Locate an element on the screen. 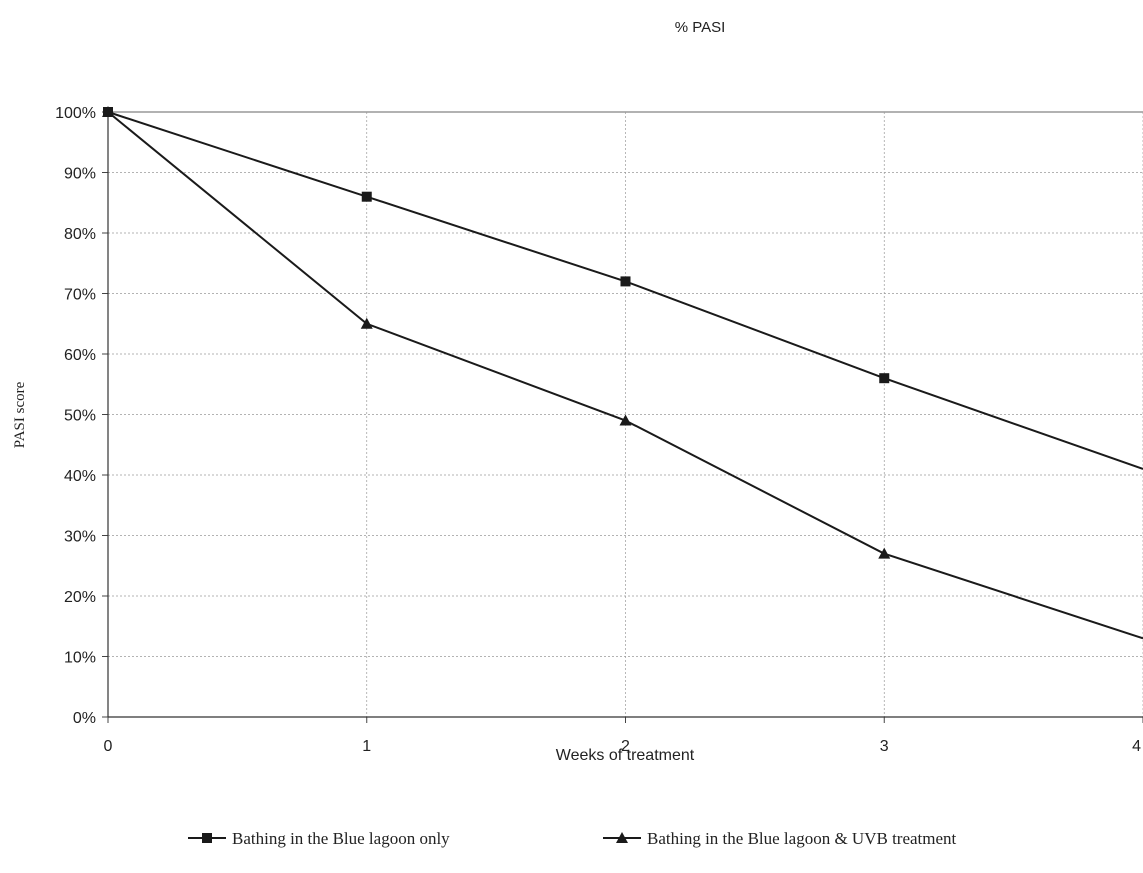 Image resolution: width=1143 pixels, height=873 pixels. y-tick-label: 40% is located at coordinates (80, 476).